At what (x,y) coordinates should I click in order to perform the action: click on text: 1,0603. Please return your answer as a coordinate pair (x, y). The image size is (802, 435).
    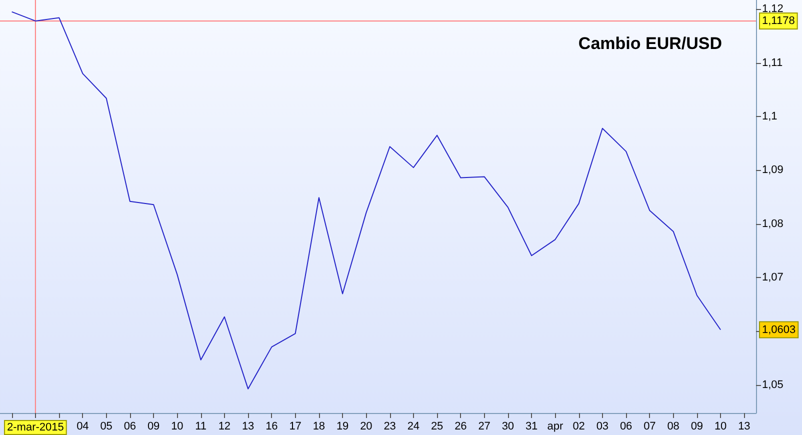
    Looking at the image, I should click on (779, 330).